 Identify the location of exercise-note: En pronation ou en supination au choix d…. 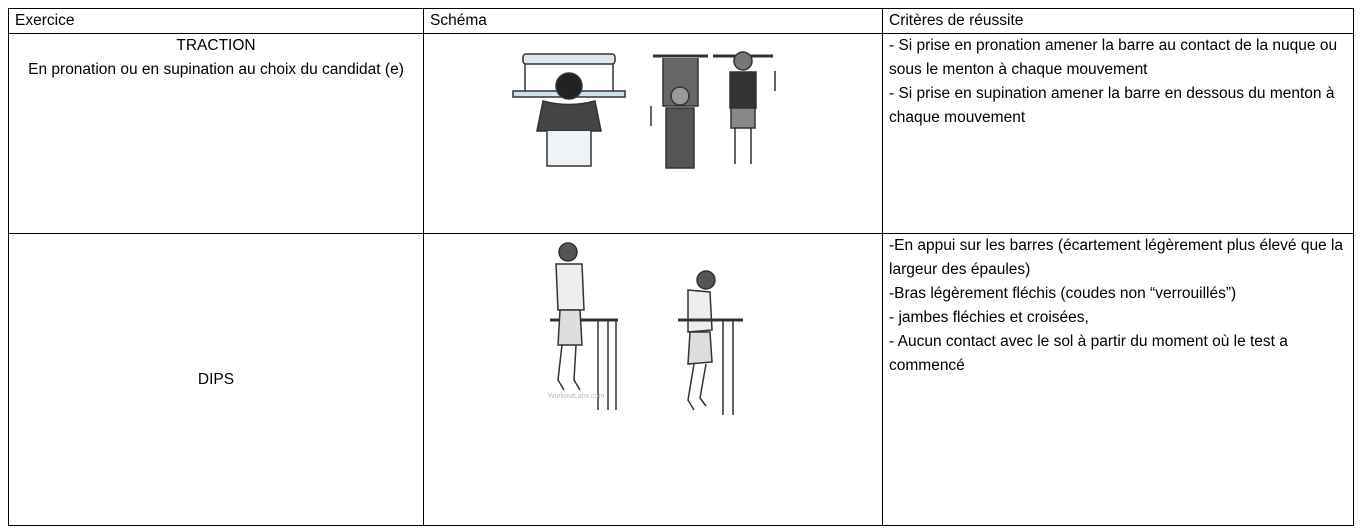
(216, 69).